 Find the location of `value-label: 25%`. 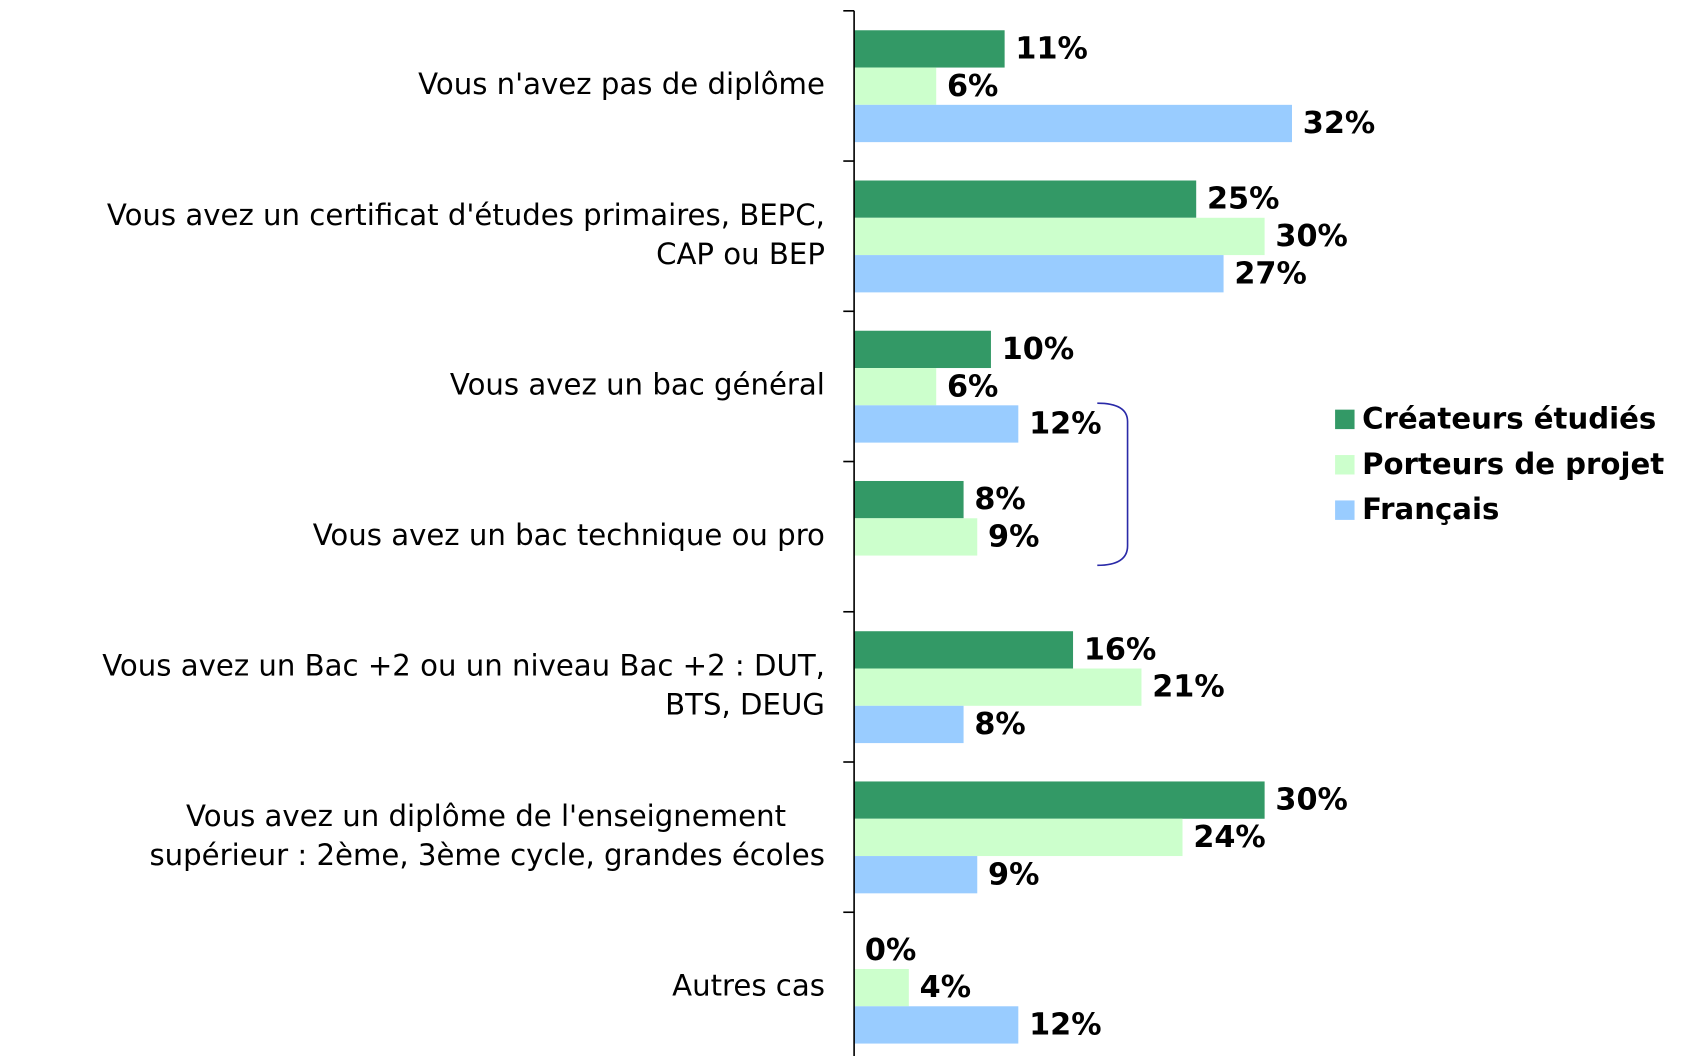

value-label: 25% is located at coordinates (1243, 199).